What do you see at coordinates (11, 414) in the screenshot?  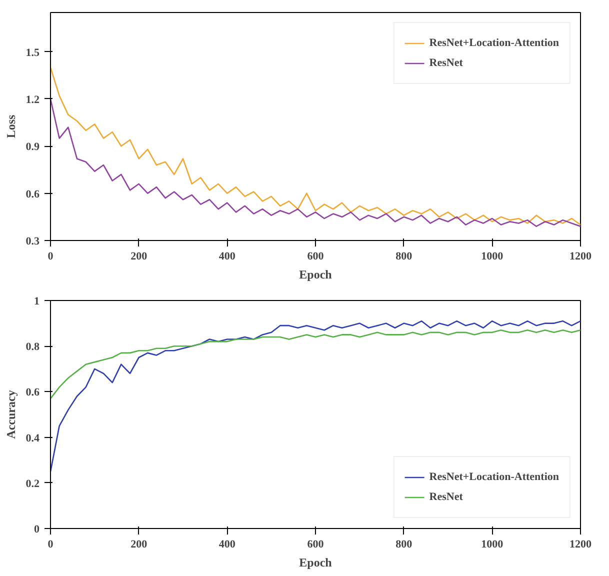 I see `y-axis-title: Accuracy` at bounding box center [11, 414].